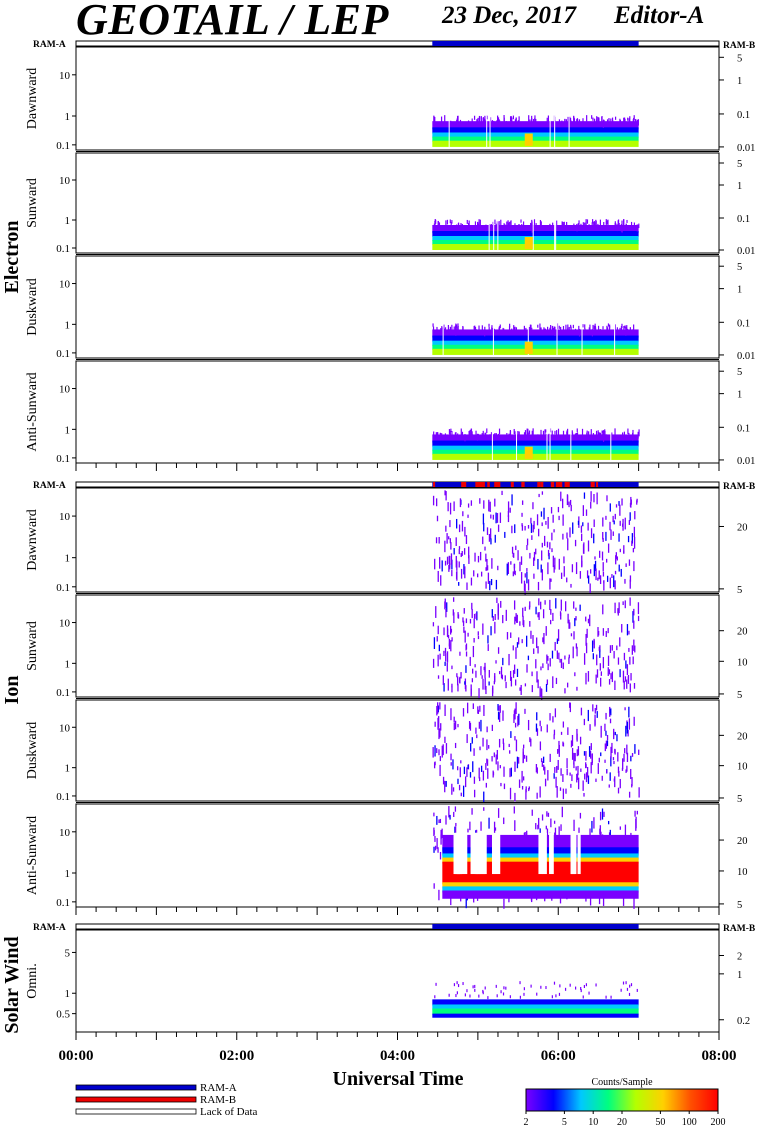 Image resolution: width=762 pixels, height=1128 pixels. Describe the element at coordinates (536, 648) in the screenshot. I see `spectrogram-data` at that location.